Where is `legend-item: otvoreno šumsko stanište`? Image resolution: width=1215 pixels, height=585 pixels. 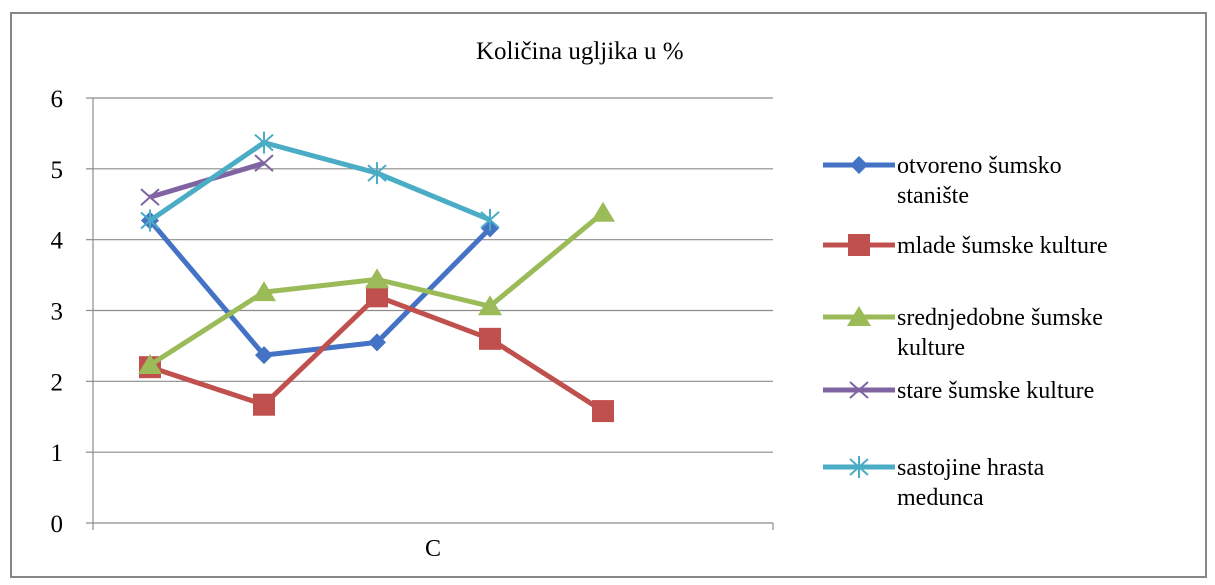
legend-item: otvoreno šumsko stanište is located at coordinates (942, 181).